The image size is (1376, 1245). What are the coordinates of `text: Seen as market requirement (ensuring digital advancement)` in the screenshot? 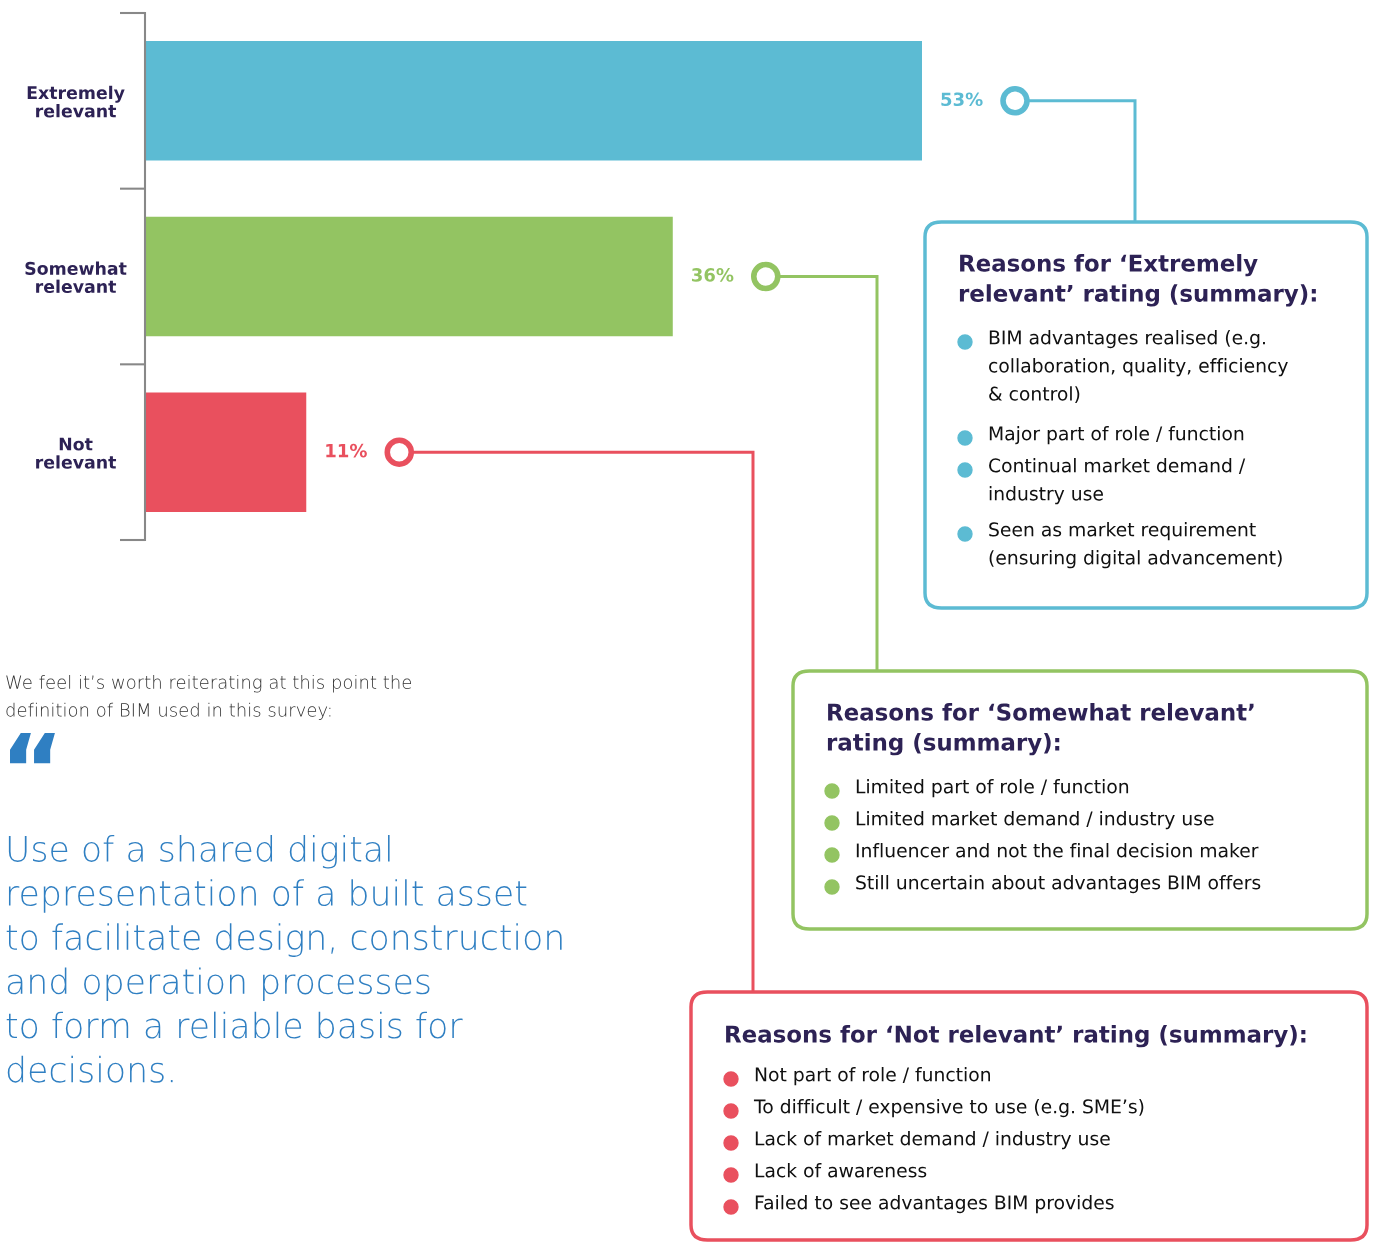 It's located at (1135, 545).